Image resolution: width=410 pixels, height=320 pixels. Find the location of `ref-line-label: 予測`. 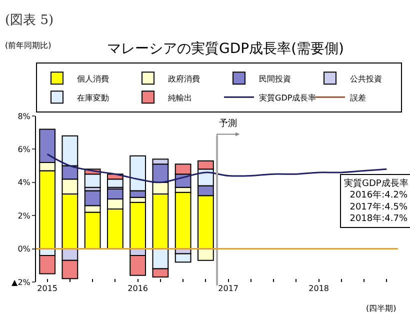

ref-line-label: 予測 is located at coordinates (228, 123).